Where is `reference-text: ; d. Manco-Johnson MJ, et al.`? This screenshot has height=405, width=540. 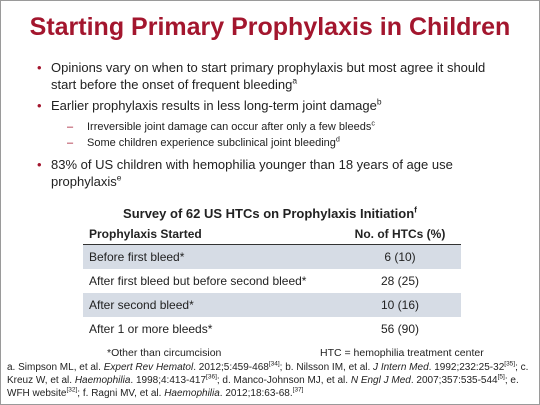
reference-text: ; d. Manco-Johnson MJ, et al. is located at coordinates (283, 380).